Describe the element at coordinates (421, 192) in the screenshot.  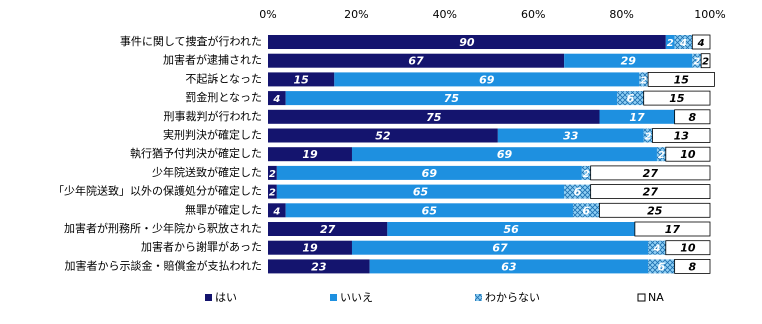
I see `data-label: 65` at that location.